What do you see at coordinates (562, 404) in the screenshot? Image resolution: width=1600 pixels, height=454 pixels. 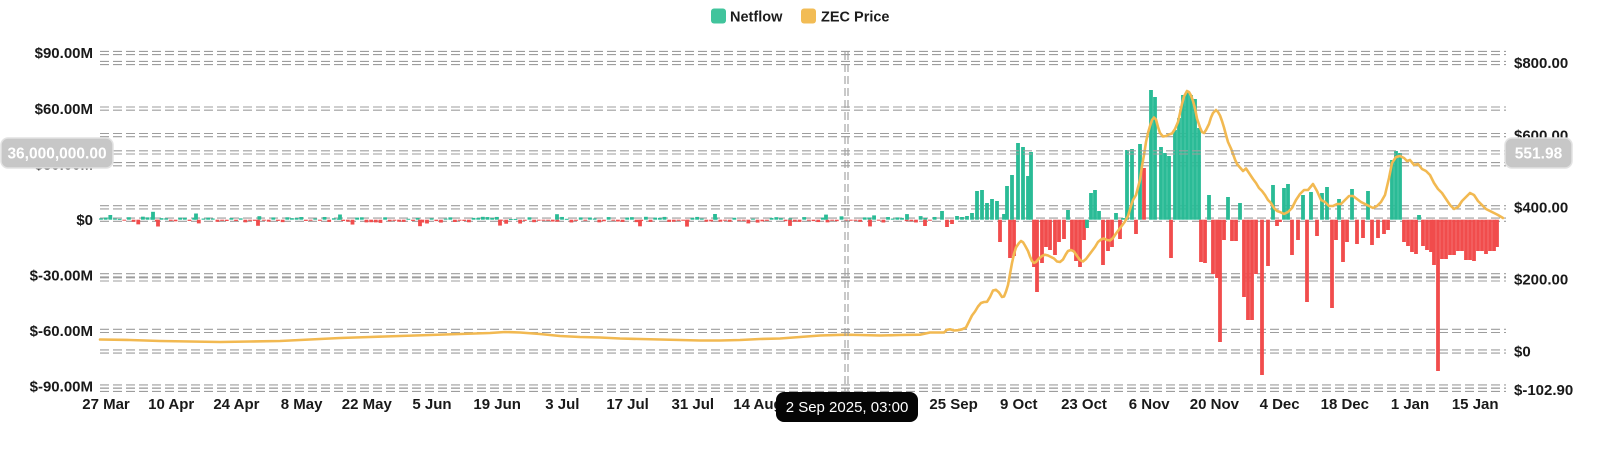 I see `svg-text: 3 Jul` at bounding box center [562, 404].